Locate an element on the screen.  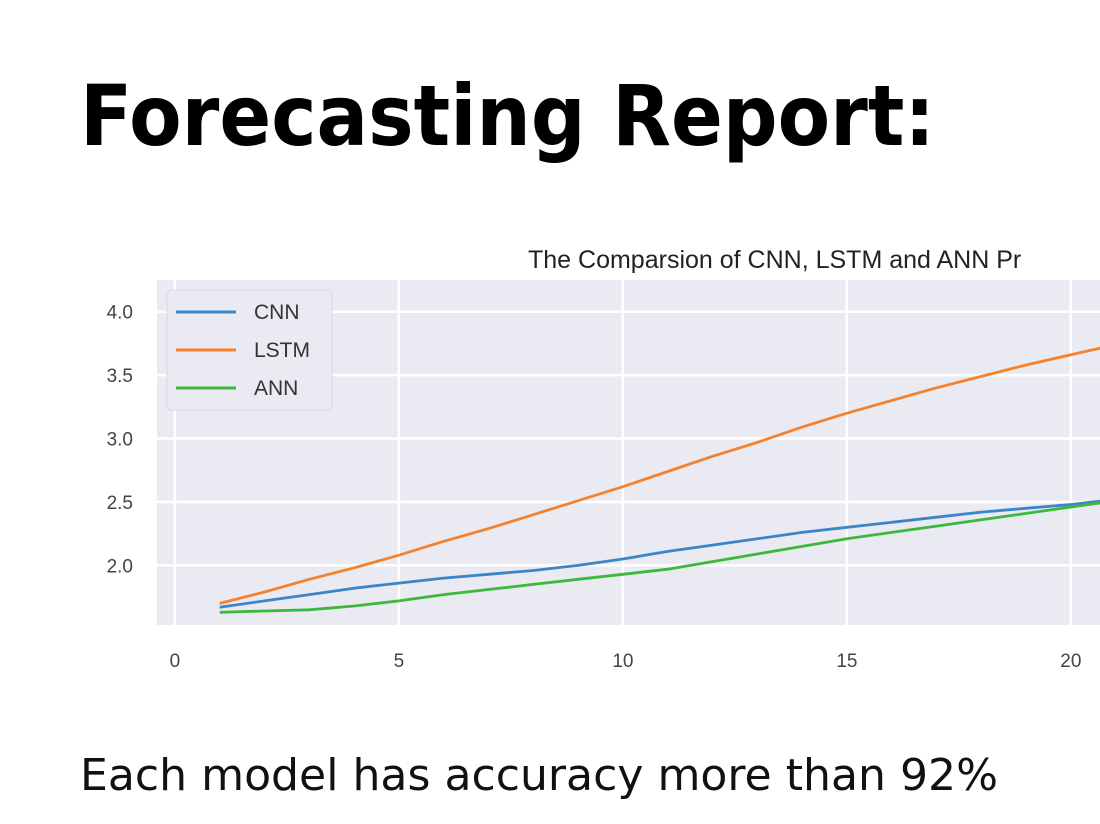
y-tick-label: 2.5 is located at coordinates (120, 503).